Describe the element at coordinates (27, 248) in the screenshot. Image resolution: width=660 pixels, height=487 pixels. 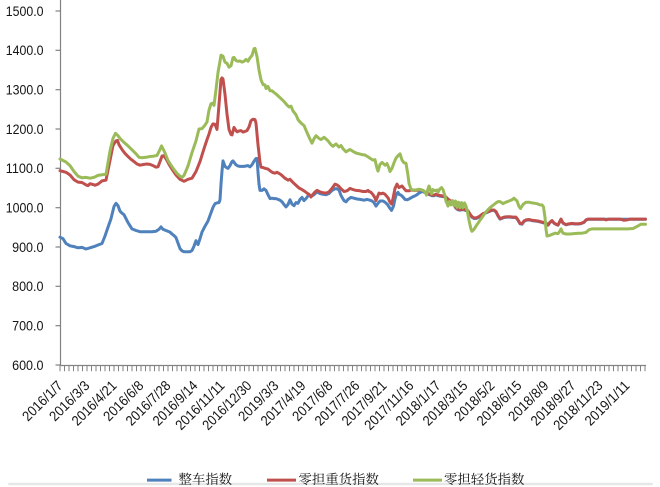
I see `svg-text: 900.0` at that location.